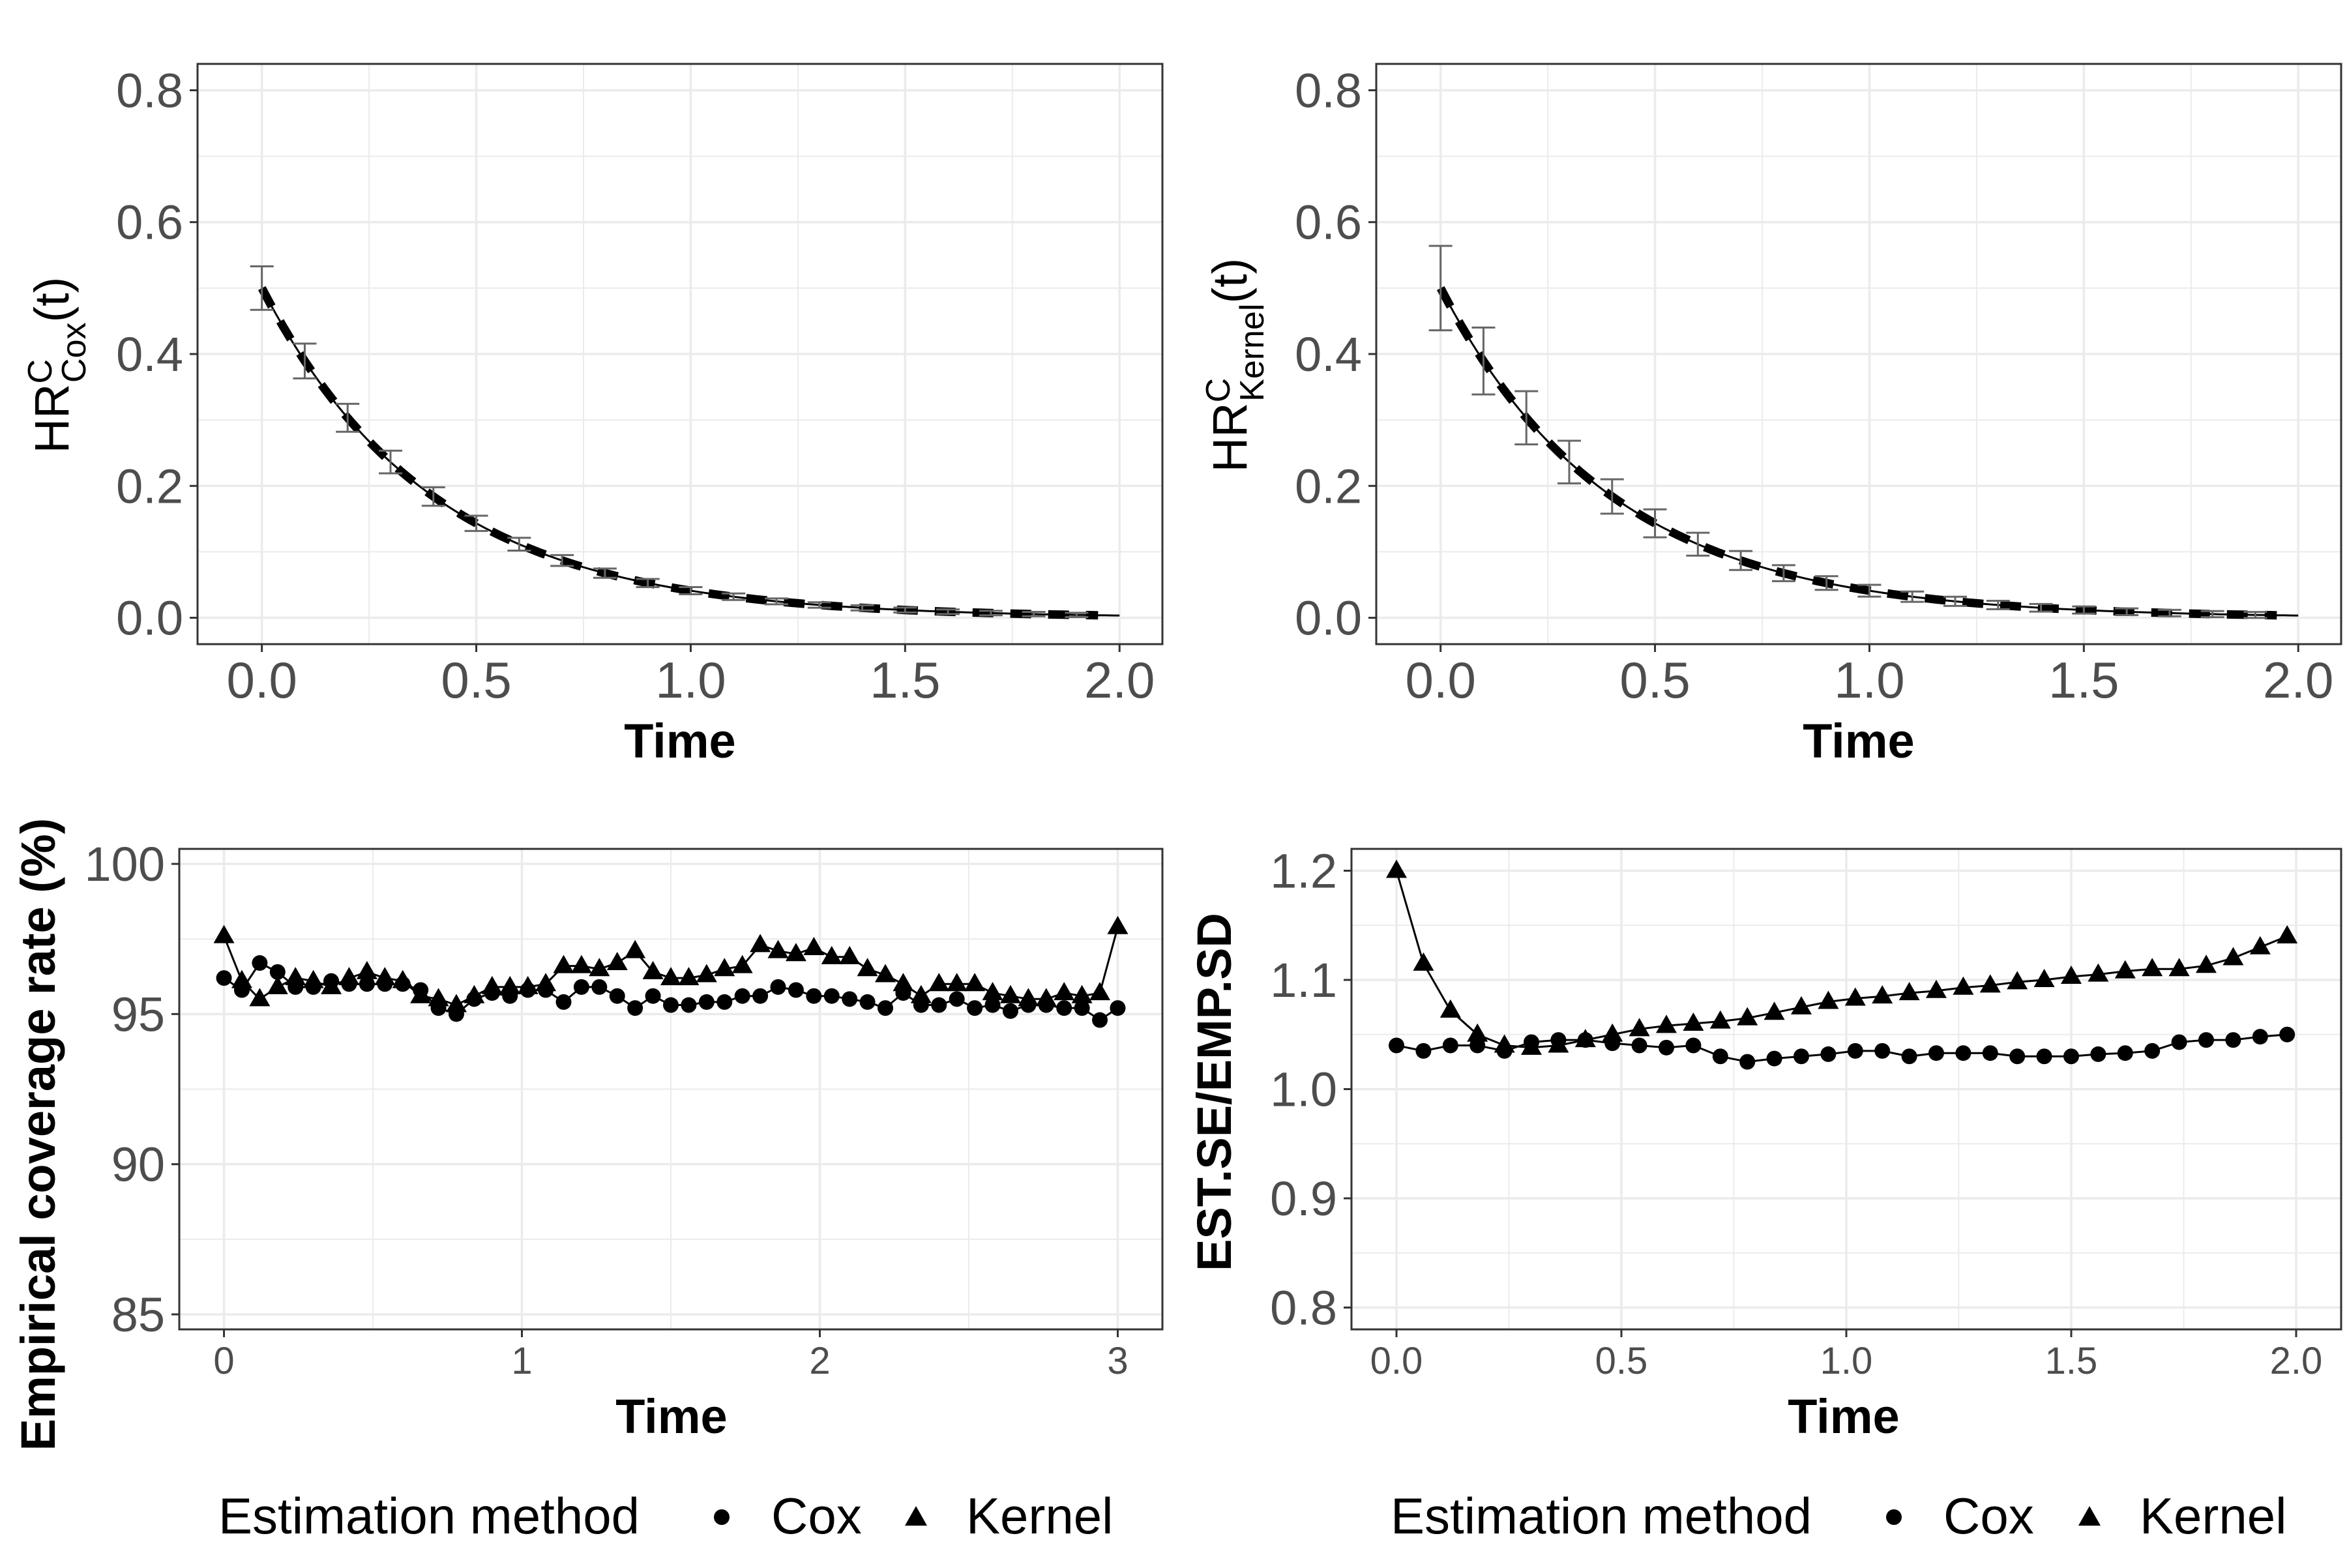  What do you see at coordinates (38, 1135) in the screenshot?
I see `y-axis-title: Empirical coverage rate (%)` at bounding box center [38, 1135].